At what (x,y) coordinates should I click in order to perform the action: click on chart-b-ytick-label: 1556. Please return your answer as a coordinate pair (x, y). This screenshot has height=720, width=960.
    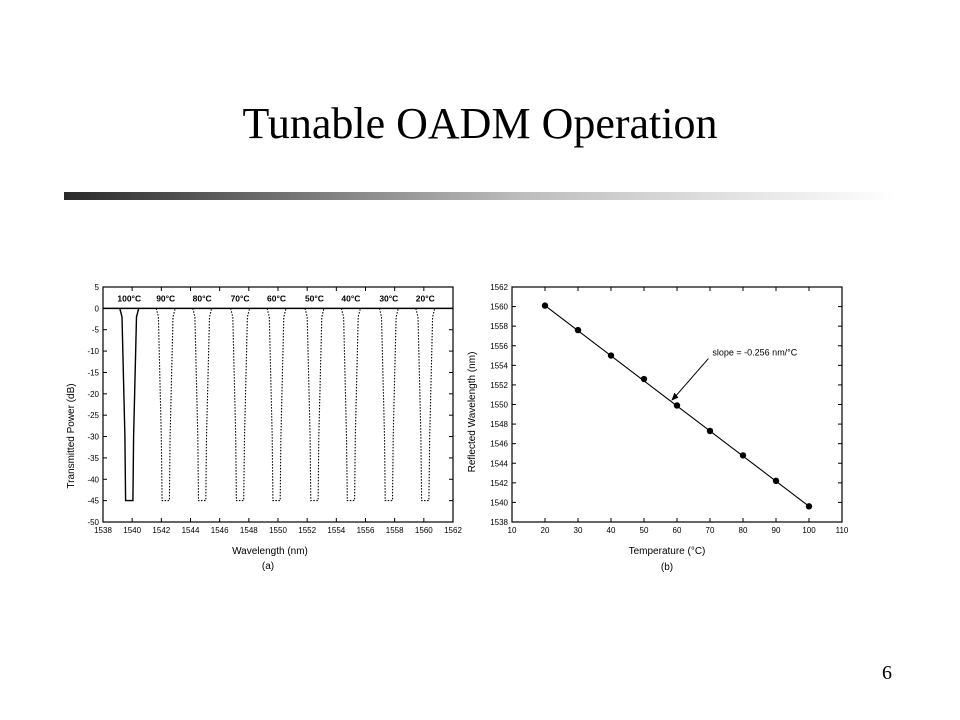
    Looking at the image, I should click on (499, 346).